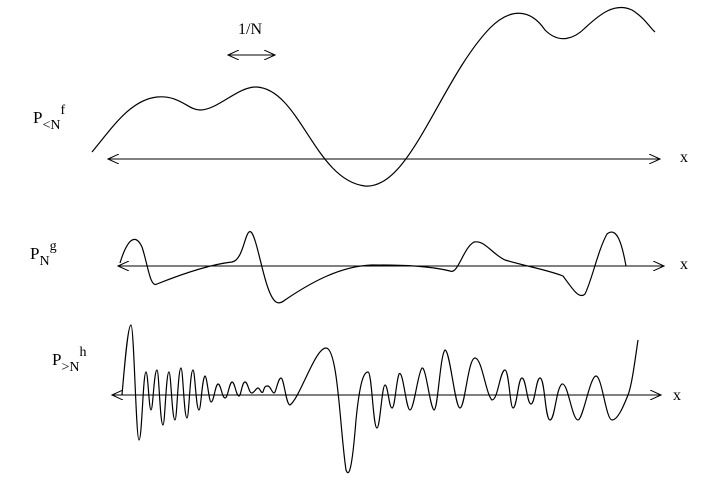  Describe the element at coordinates (373, 267) in the screenshot. I see `curve-mid-frequency` at that location.